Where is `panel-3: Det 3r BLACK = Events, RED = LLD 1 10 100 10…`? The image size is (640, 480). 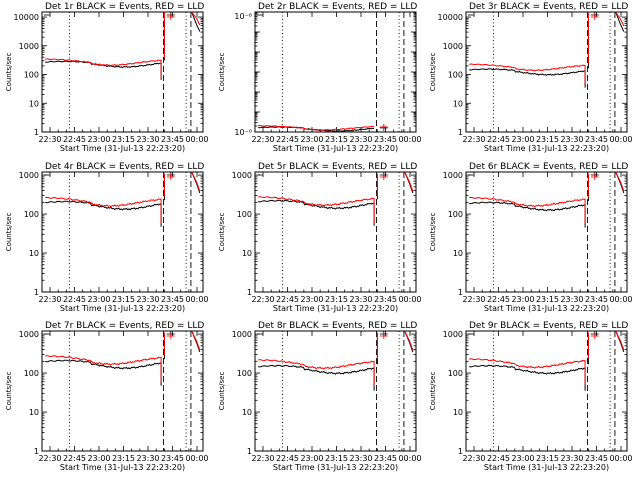
panel-3: Det 3r BLACK = Events, RED = LLD 1 10 100 10… is located at coordinates (531, 77).